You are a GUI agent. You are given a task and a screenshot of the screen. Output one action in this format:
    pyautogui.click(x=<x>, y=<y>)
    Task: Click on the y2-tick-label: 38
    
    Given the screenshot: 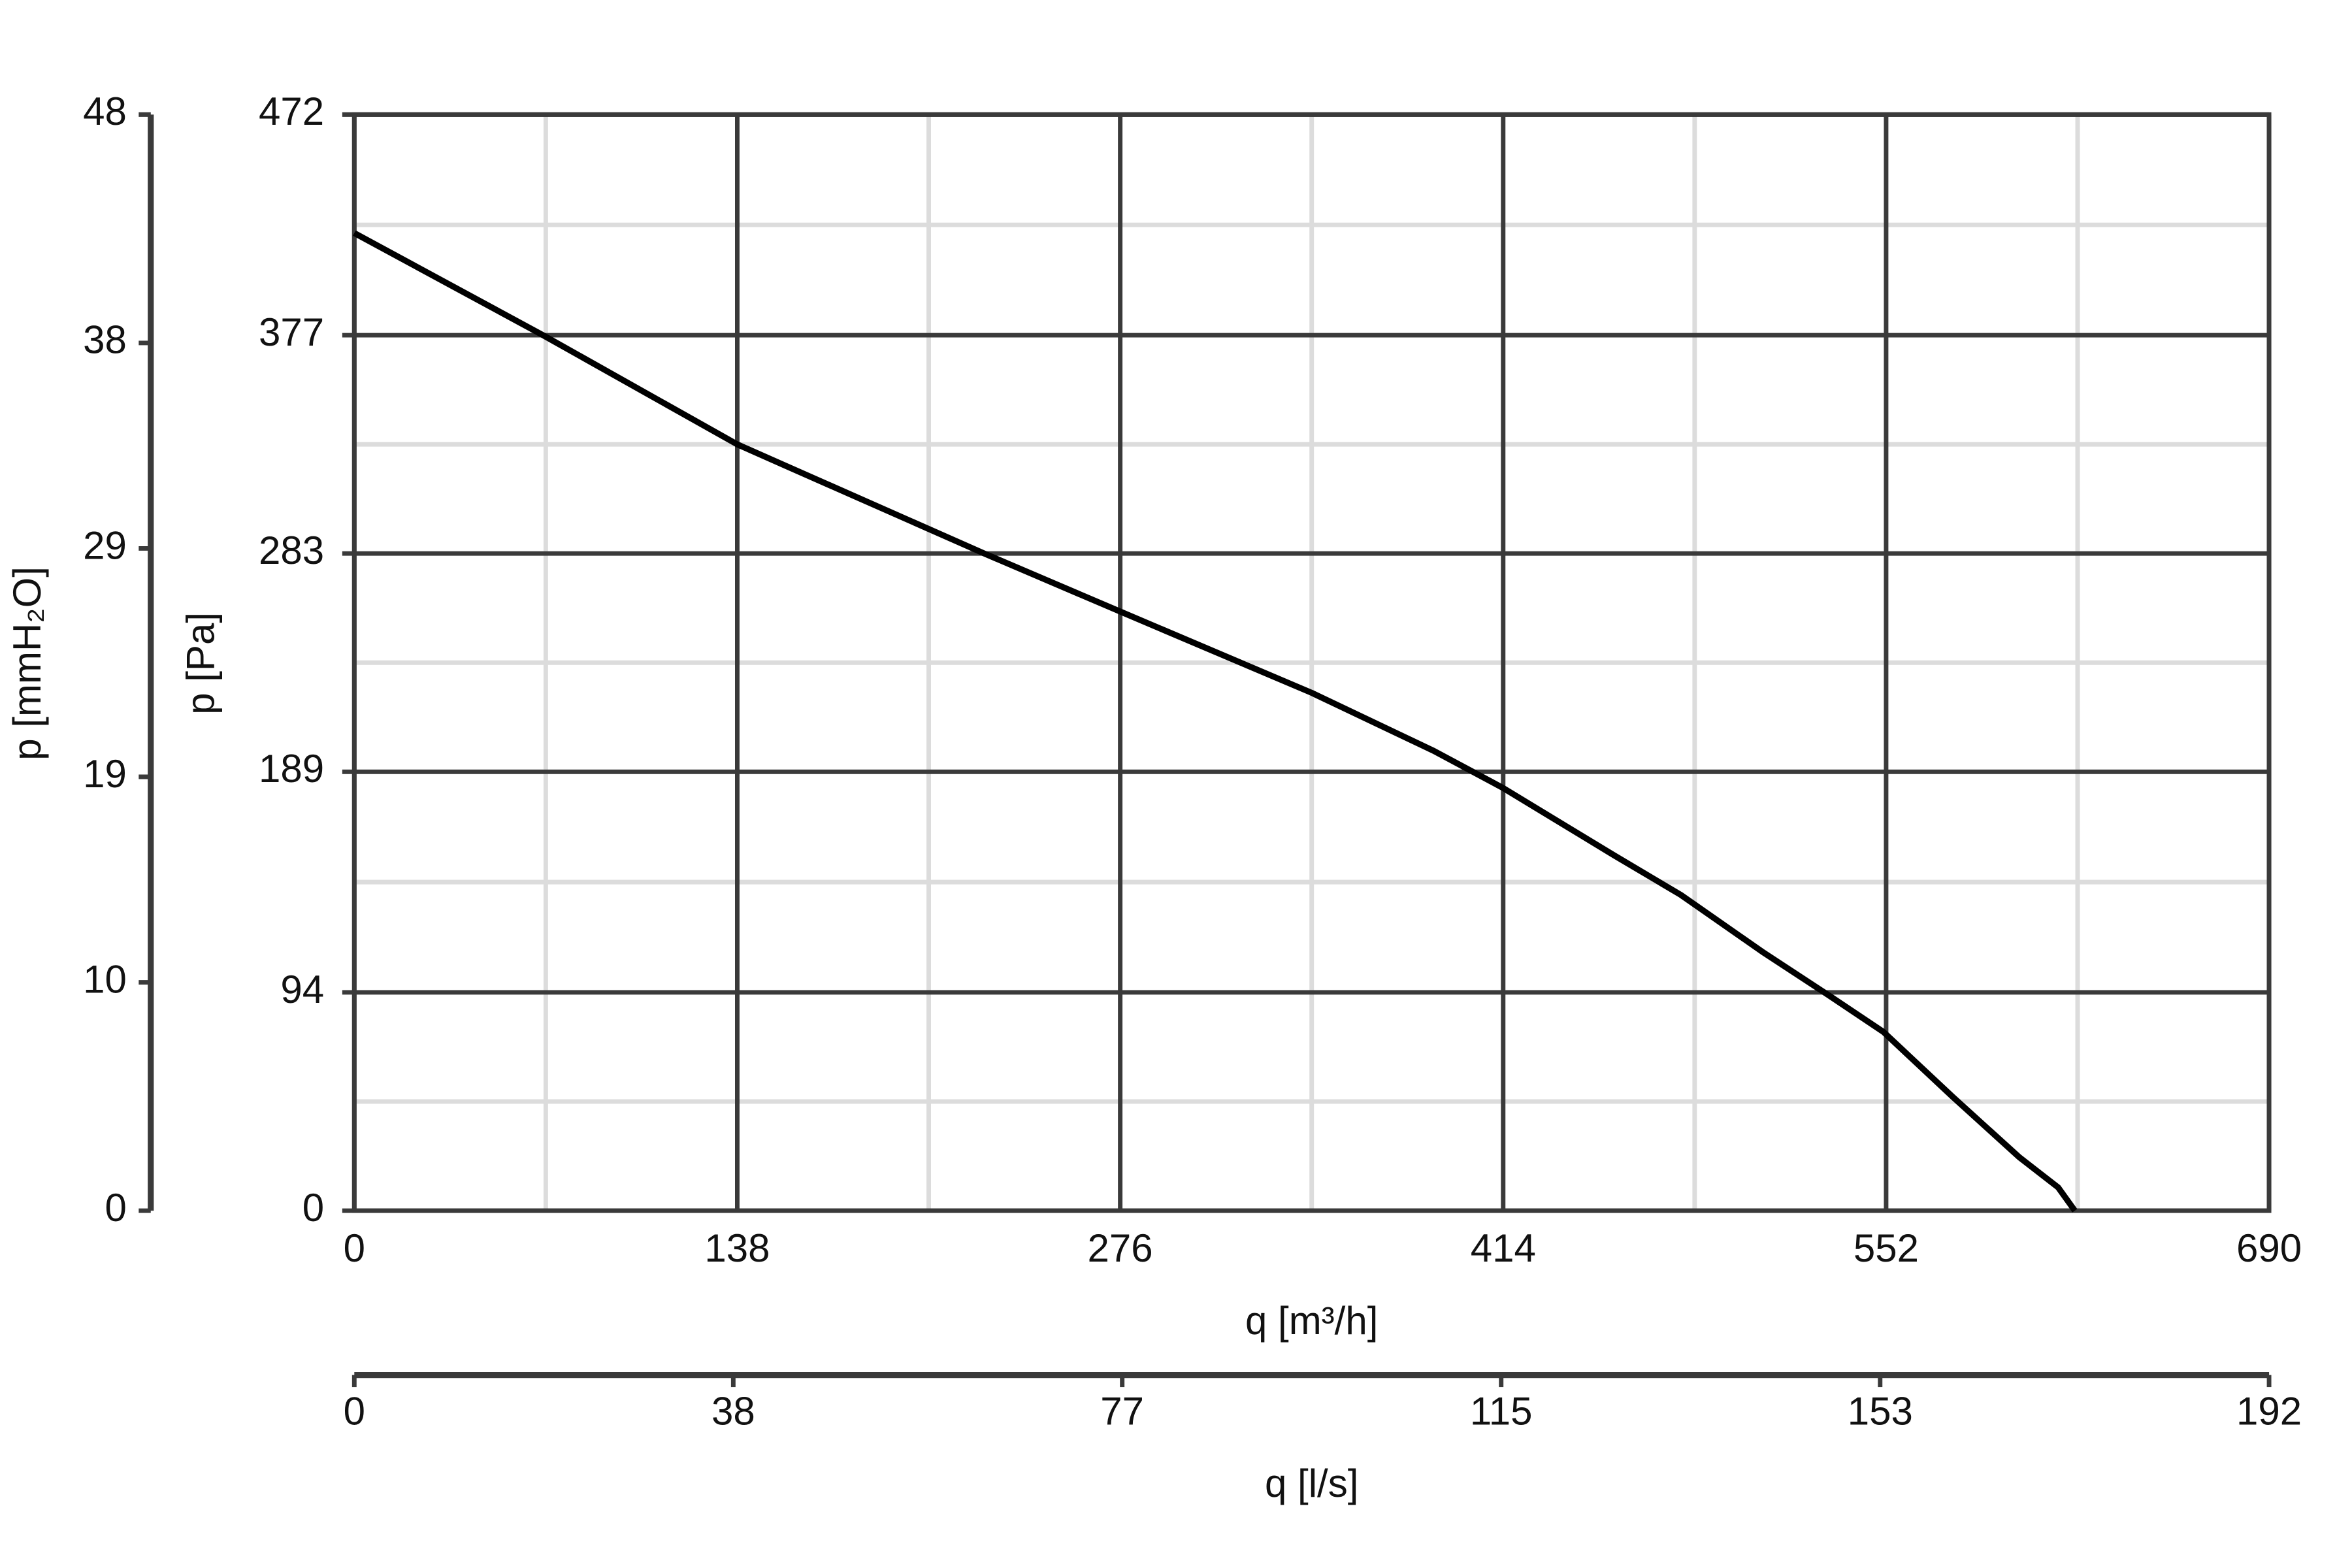 What is the action you would take?
    pyautogui.click(x=105, y=340)
    